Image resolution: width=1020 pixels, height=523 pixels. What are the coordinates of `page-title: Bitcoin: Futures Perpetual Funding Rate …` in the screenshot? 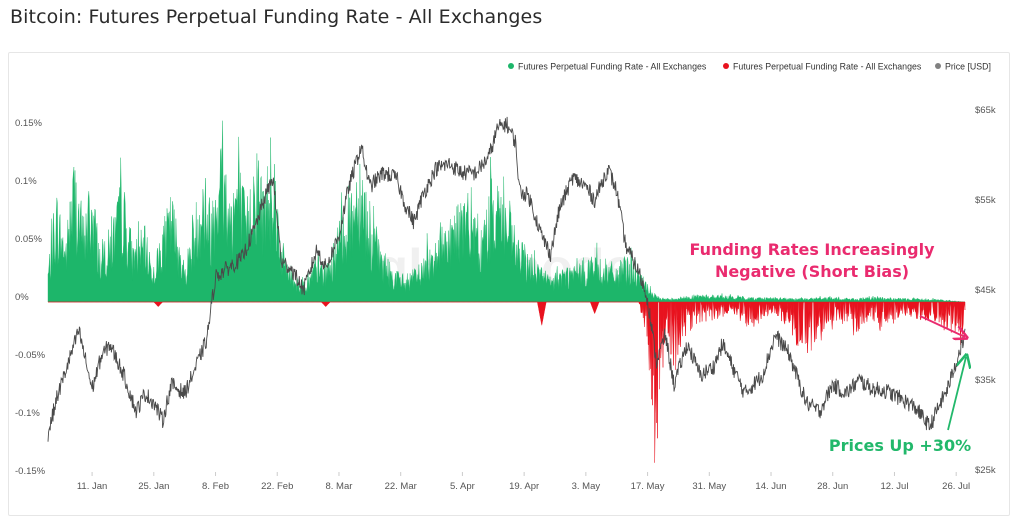 It's located at (276, 17).